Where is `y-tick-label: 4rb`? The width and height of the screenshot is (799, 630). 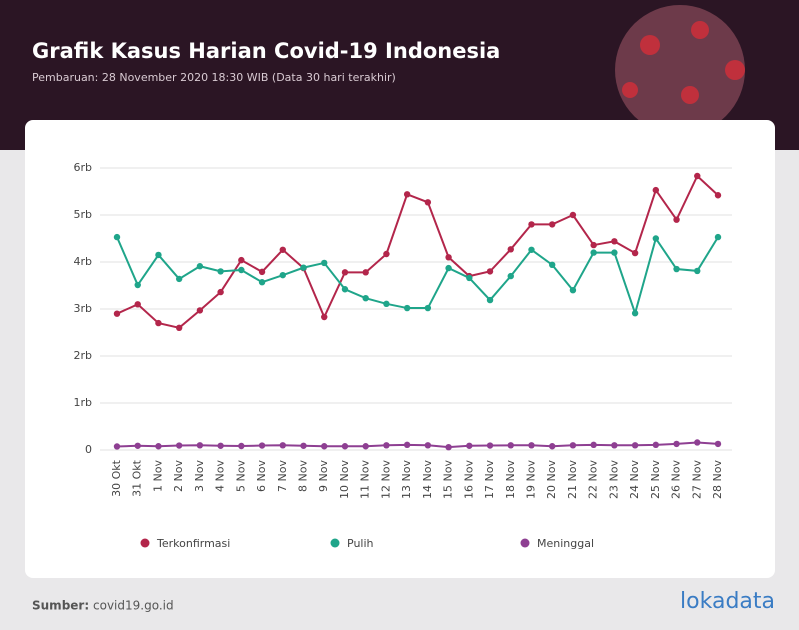 y-tick-label: 4rb is located at coordinates (82, 261).